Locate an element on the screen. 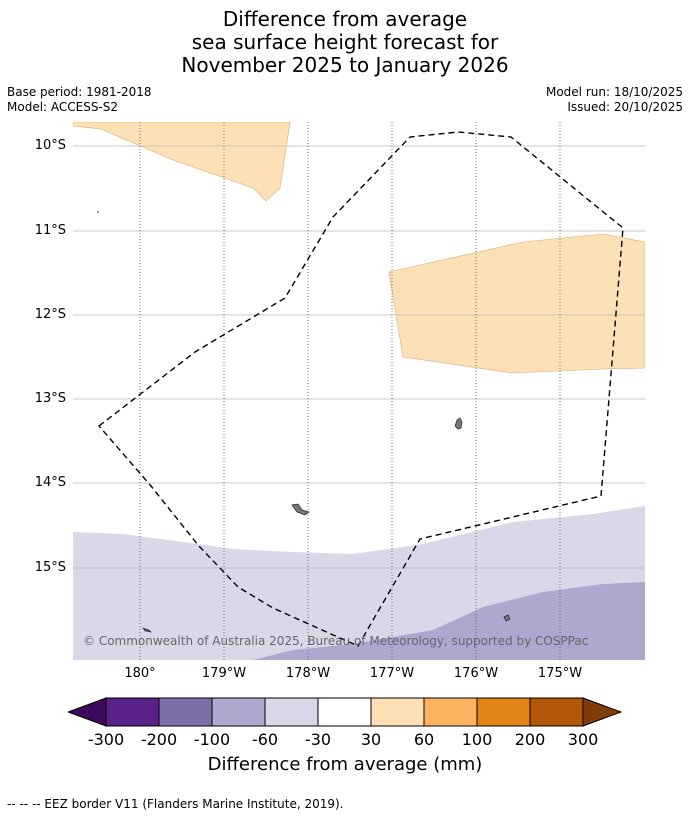 The height and width of the screenshot is (816, 690). title-line-2: sea surface height forecast for is located at coordinates (345, 42).